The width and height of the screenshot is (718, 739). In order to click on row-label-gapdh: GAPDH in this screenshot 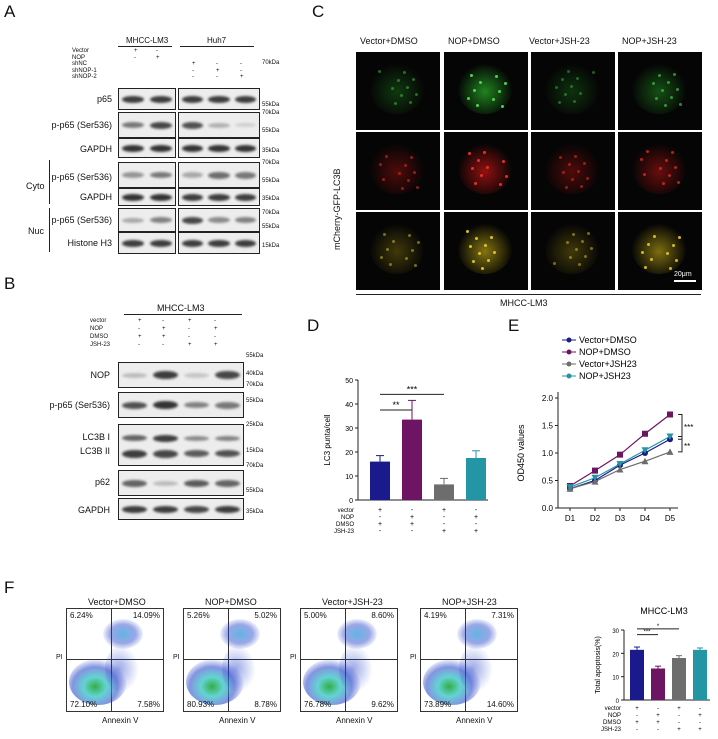, I will do `click(95, 149)`.